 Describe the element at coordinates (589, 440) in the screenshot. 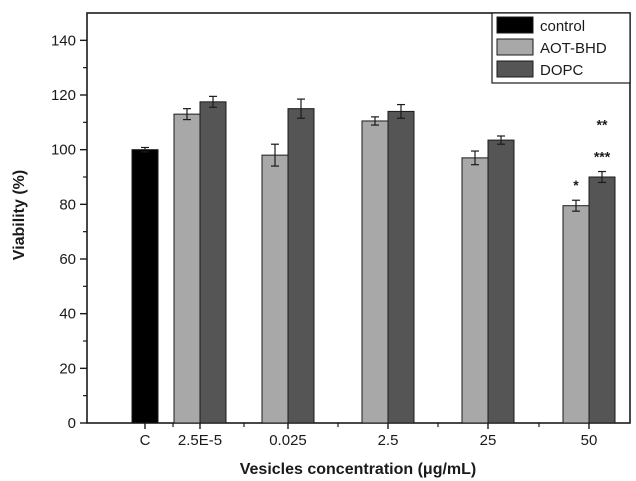

I see `x-tick-label: 50` at that location.